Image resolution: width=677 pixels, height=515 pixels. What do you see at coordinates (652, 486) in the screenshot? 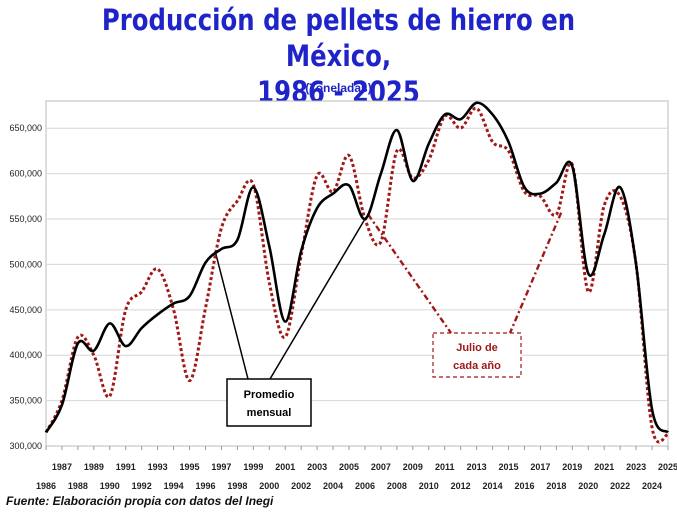
I see `x-tick-label: 2024` at bounding box center [652, 486].